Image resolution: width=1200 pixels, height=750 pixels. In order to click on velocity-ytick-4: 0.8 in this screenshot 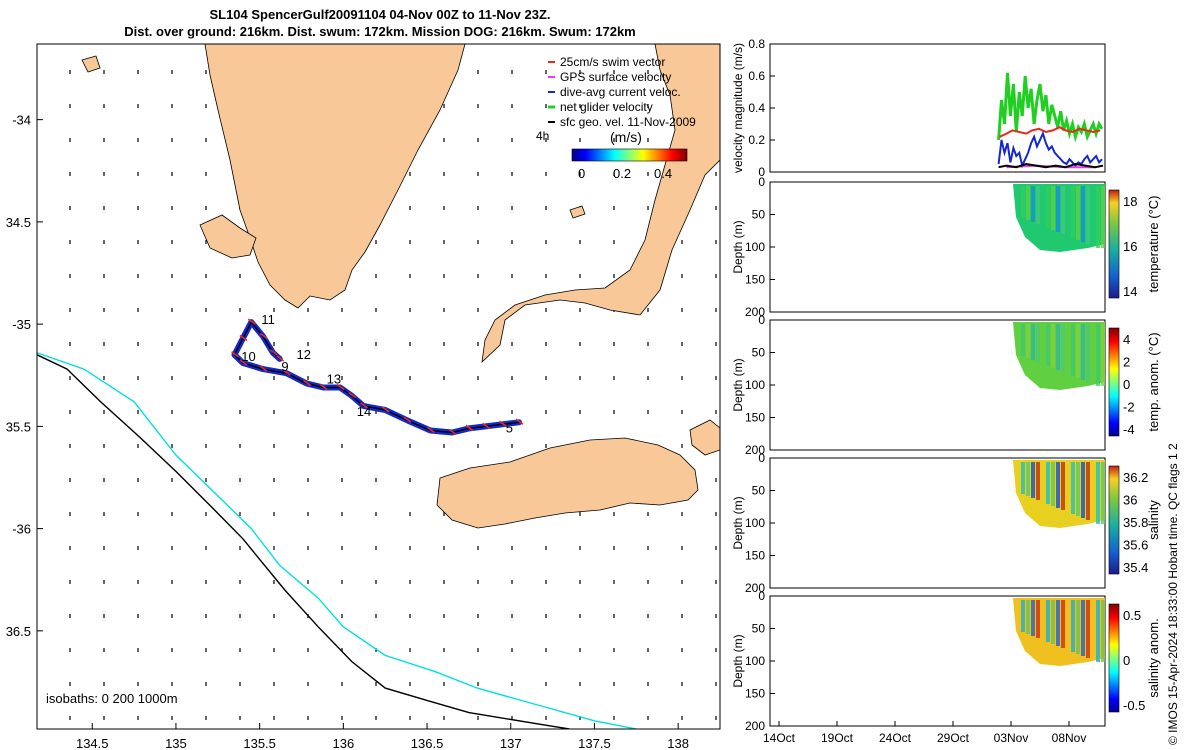, I will do `click(756, 44)`.